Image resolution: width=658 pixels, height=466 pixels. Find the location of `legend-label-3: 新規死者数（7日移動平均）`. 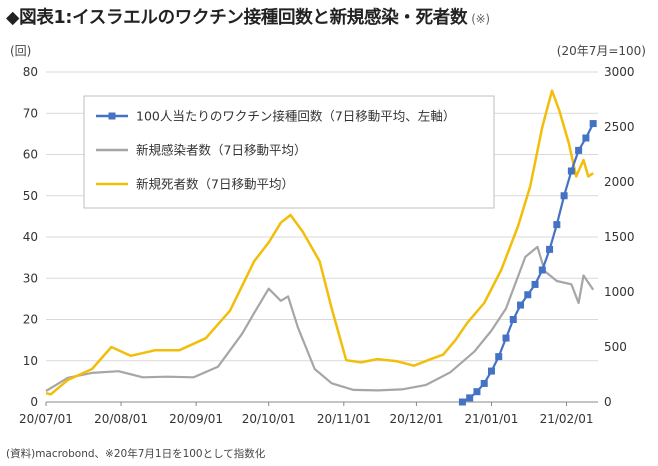

legend-label-3: 新規死者数（7日移動平均） is located at coordinates (215, 184).